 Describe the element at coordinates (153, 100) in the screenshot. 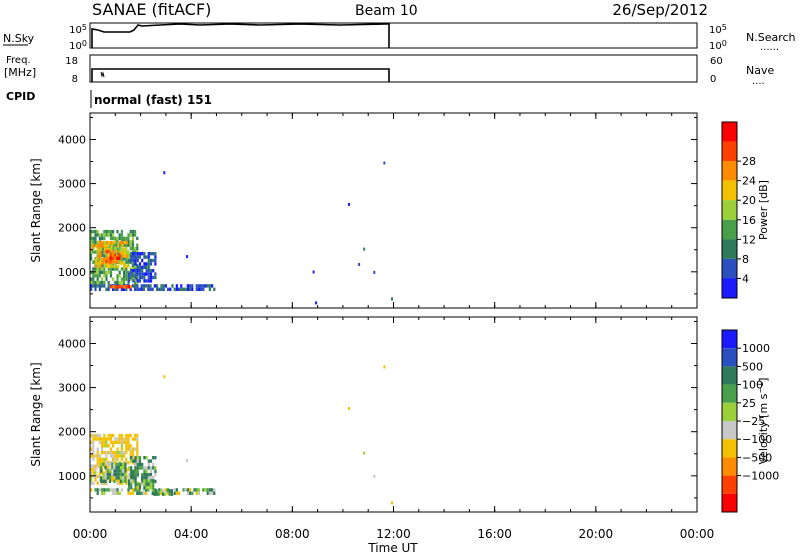

I see `cpid-value: normal (fast) 151` at that location.